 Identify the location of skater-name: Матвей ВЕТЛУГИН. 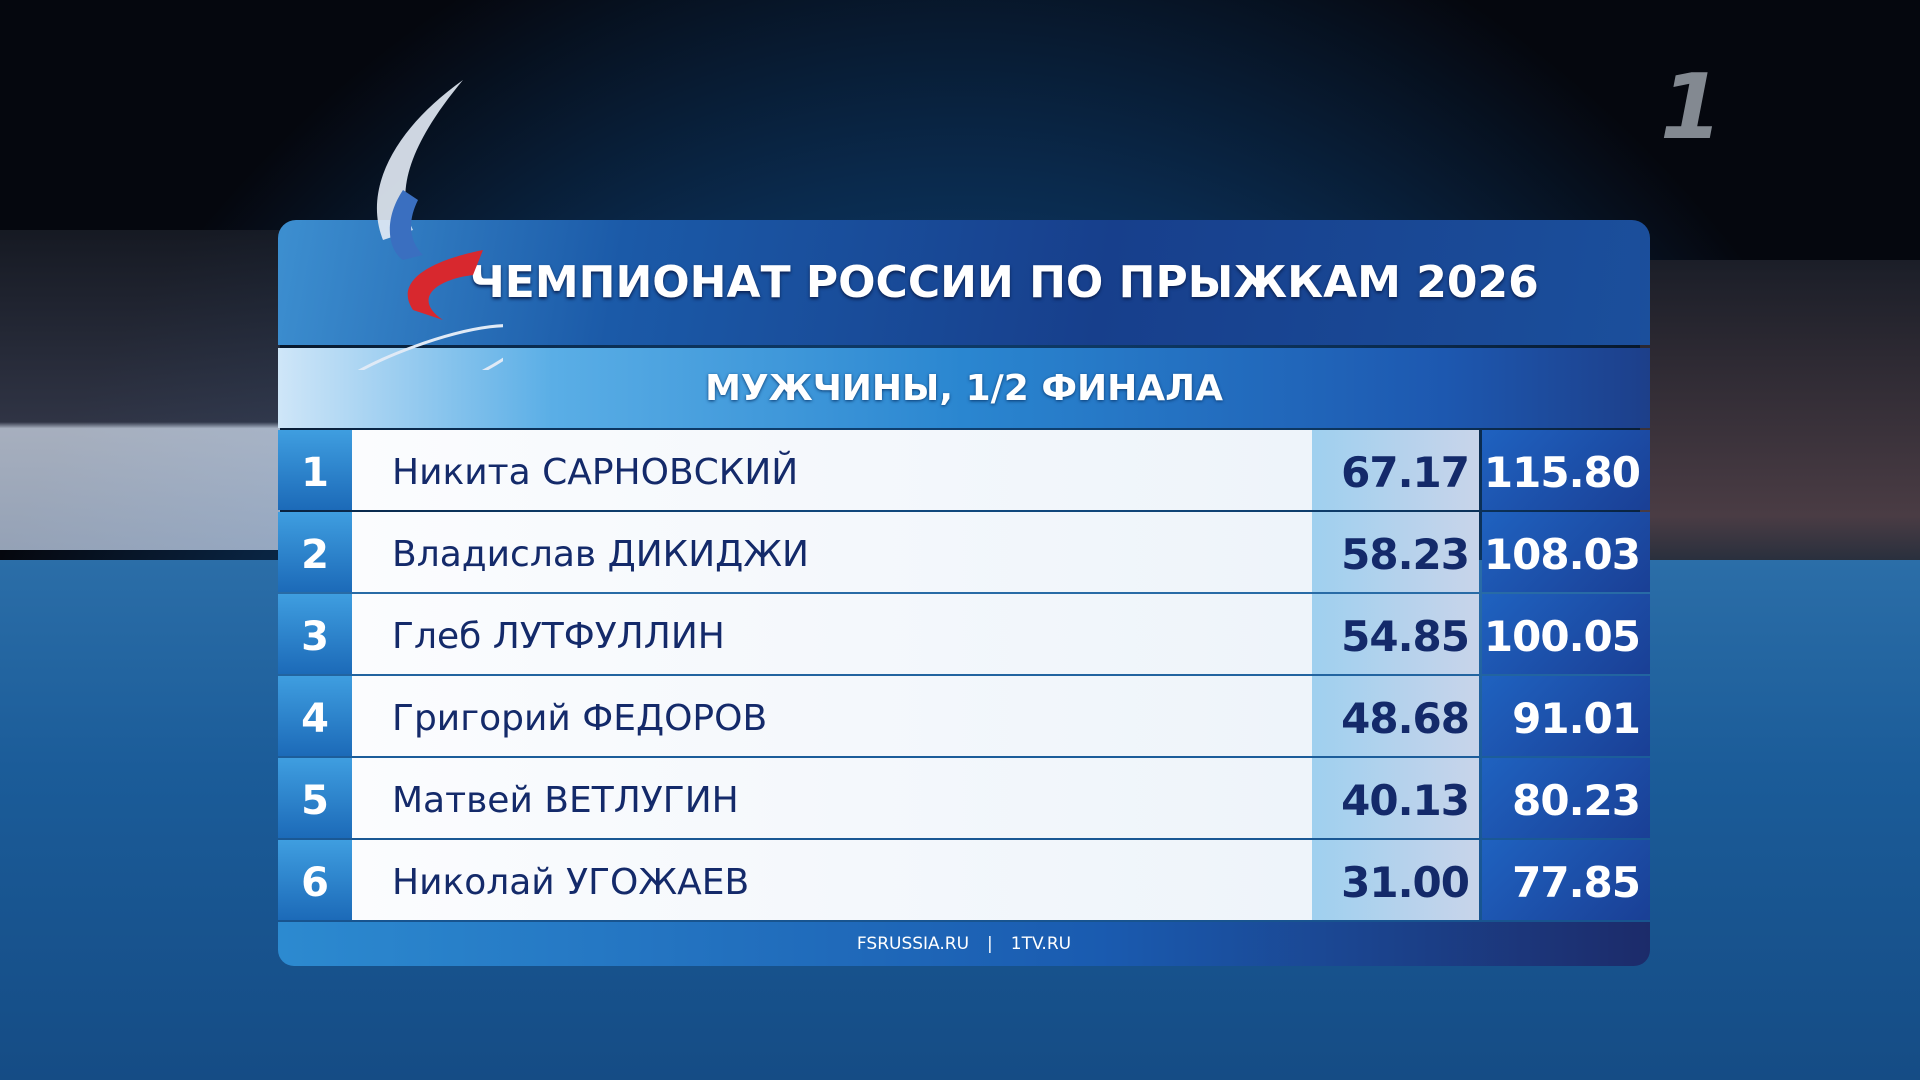
(832, 798).